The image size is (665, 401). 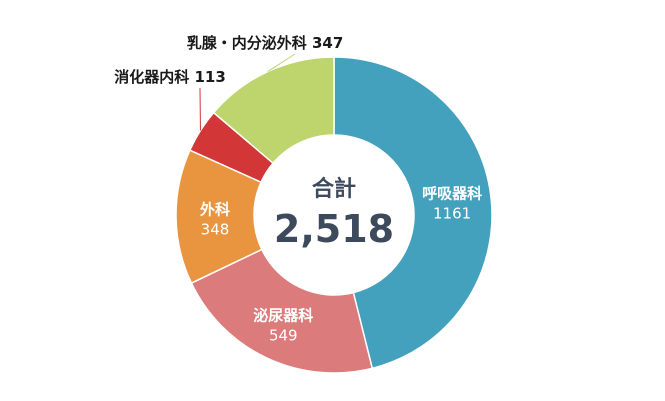 What do you see at coordinates (215, 229) in the screenshot?
I see `slice-value: 348` at bounding box center [215, 229].